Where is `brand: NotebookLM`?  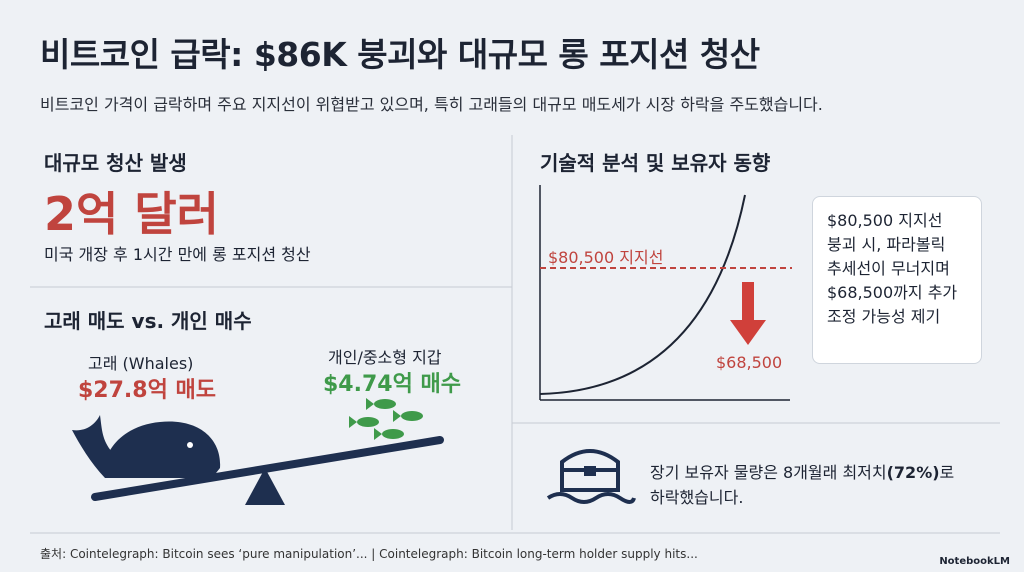 brand: NotebookLM is located at coordinates (974, 561).